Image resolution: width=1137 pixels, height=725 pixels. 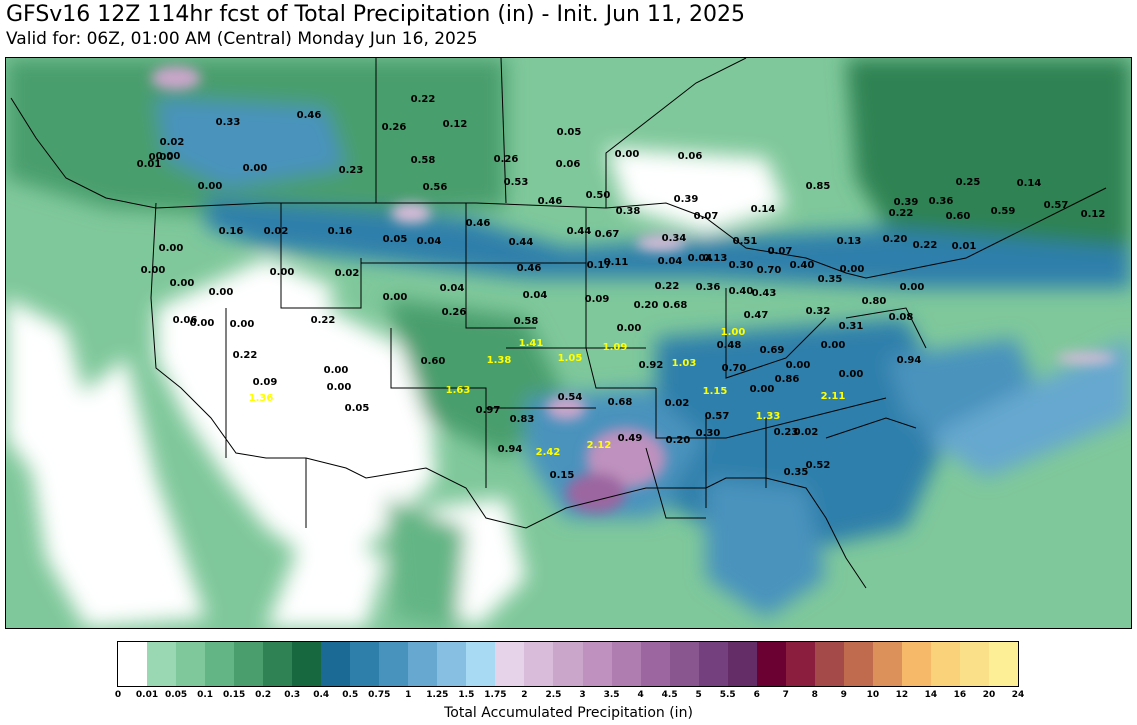 I want to click on precip-value-label: 0.44, so click(x=579, y=231).